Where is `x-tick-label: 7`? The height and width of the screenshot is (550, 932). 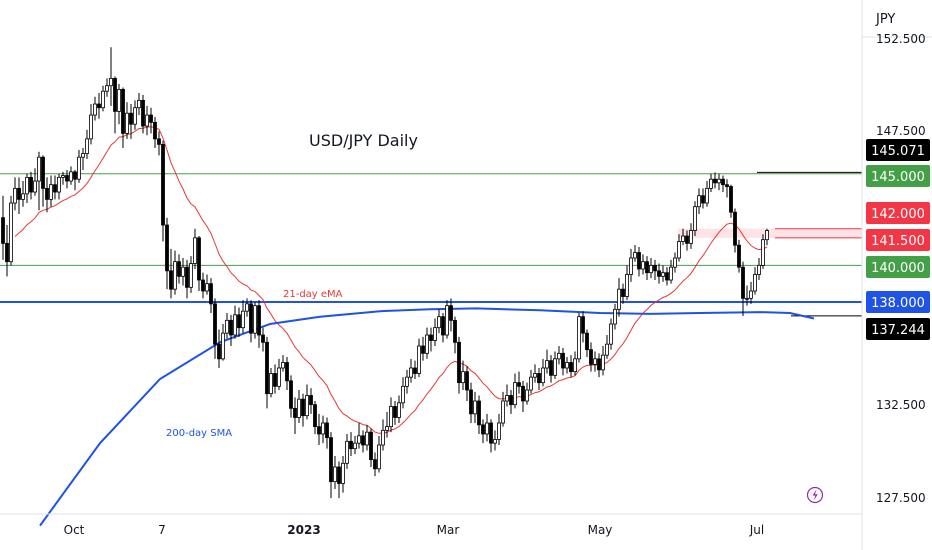 x-tick-label: 7 is located at coordinates (162, 530).